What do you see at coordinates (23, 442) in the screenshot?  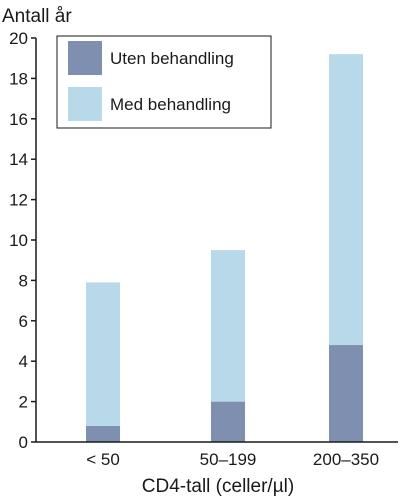 I see `y-tick-label: 0` at bounding box center [23, 442].